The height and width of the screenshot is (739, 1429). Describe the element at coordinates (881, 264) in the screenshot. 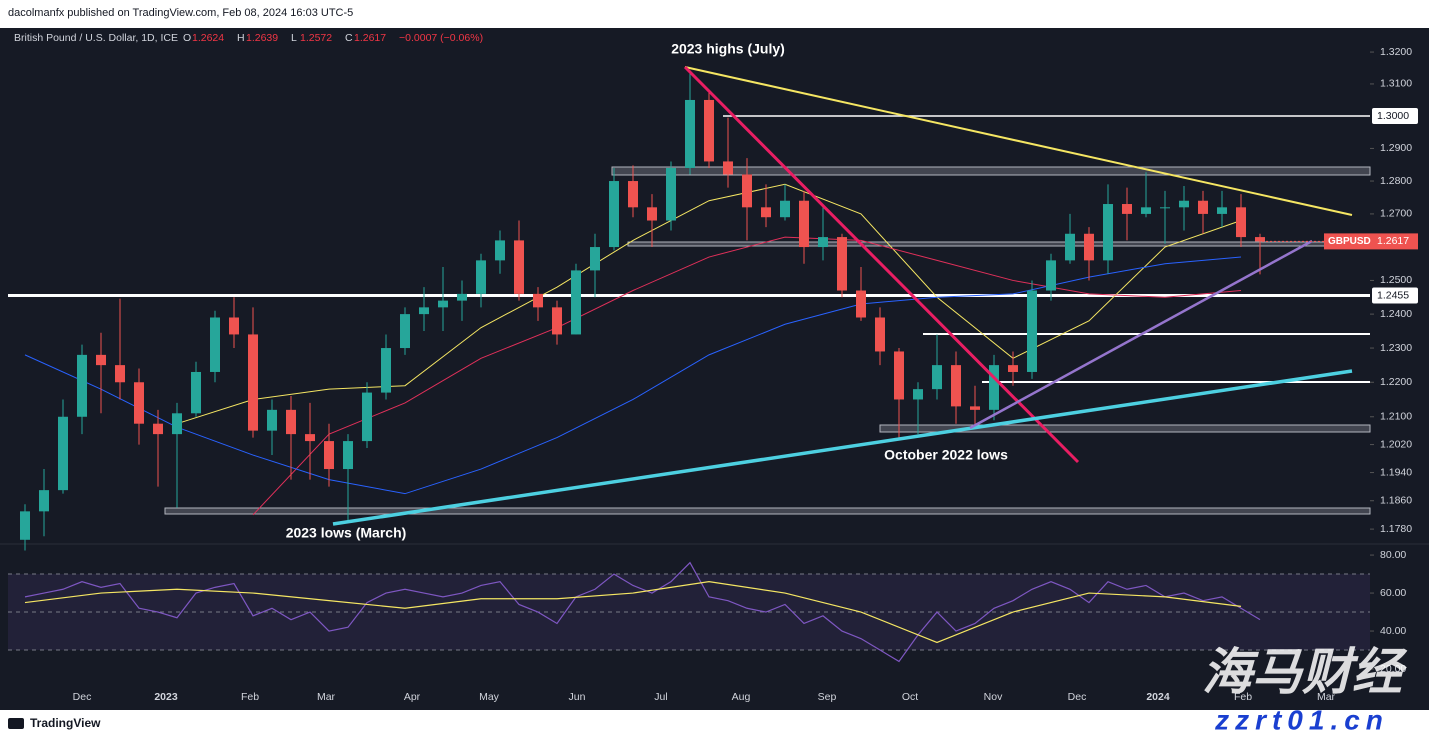

I see `trend-line` at that location.